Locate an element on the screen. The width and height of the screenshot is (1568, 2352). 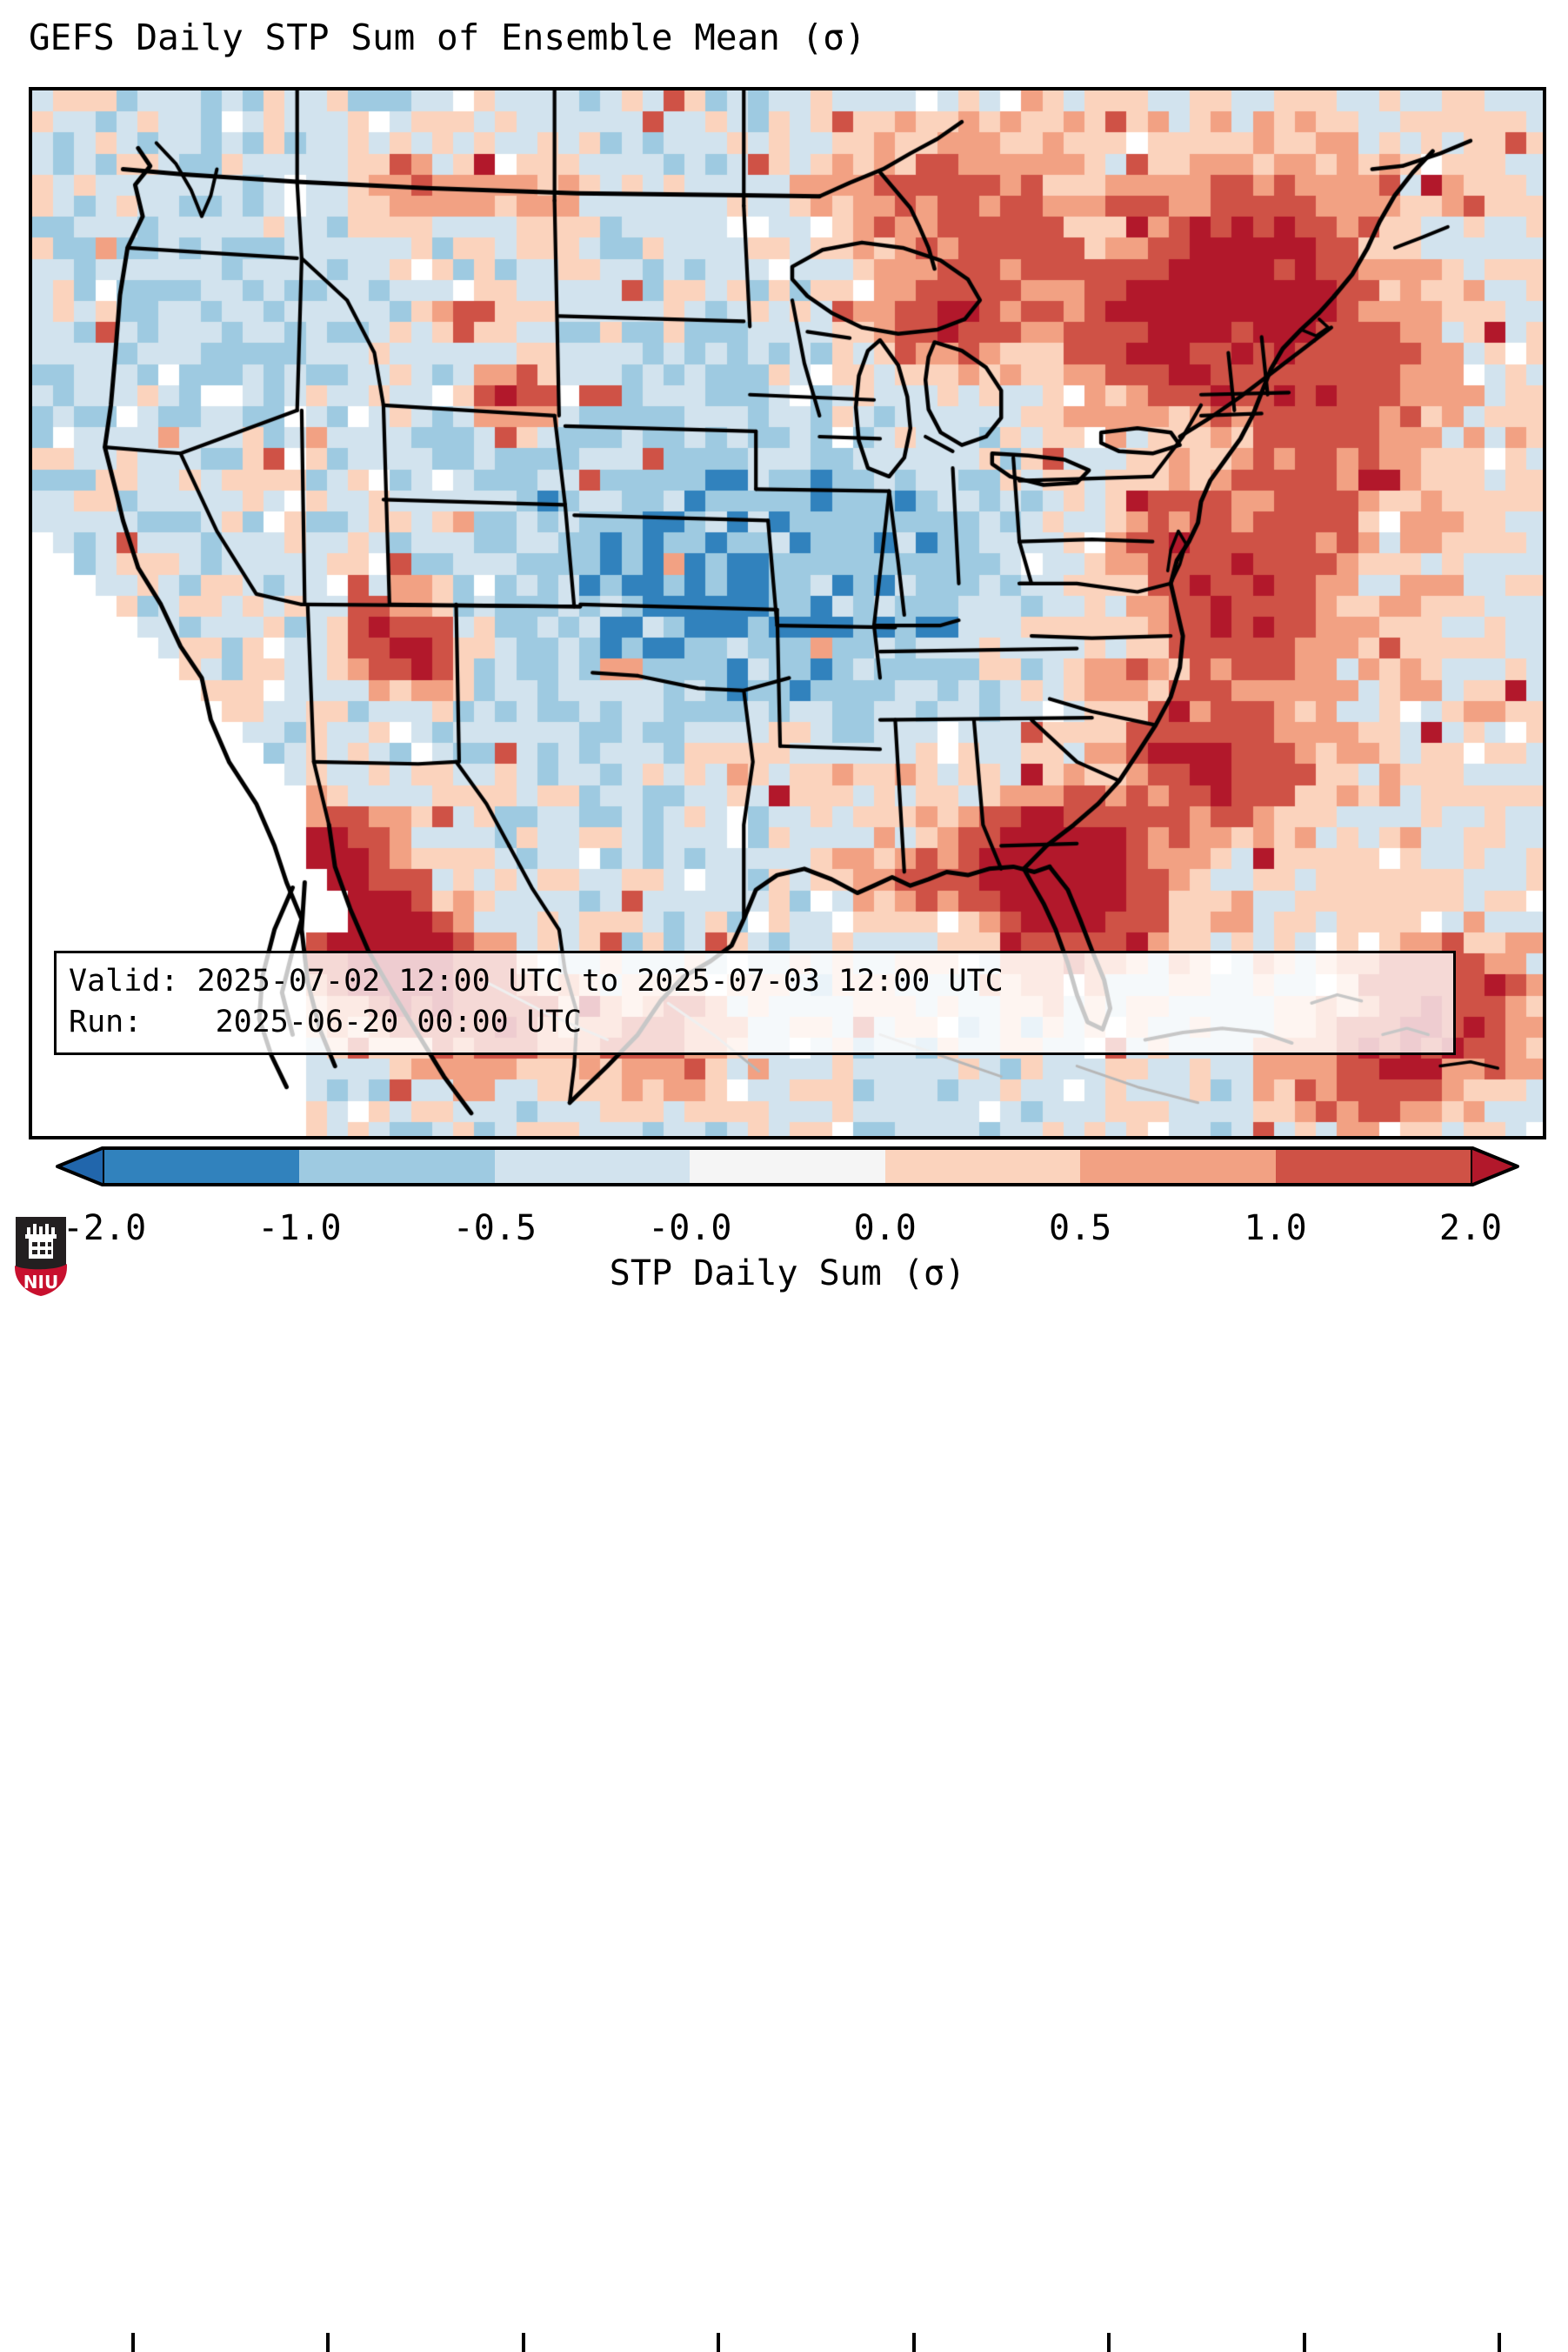
colorbar-segments is located at coordinates (787, 1166).